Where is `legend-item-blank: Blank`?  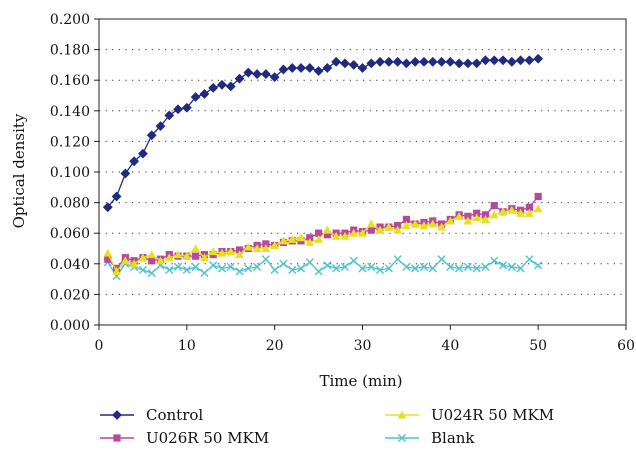
legend-item-blank: Blank is located at coordinates (430, 438).